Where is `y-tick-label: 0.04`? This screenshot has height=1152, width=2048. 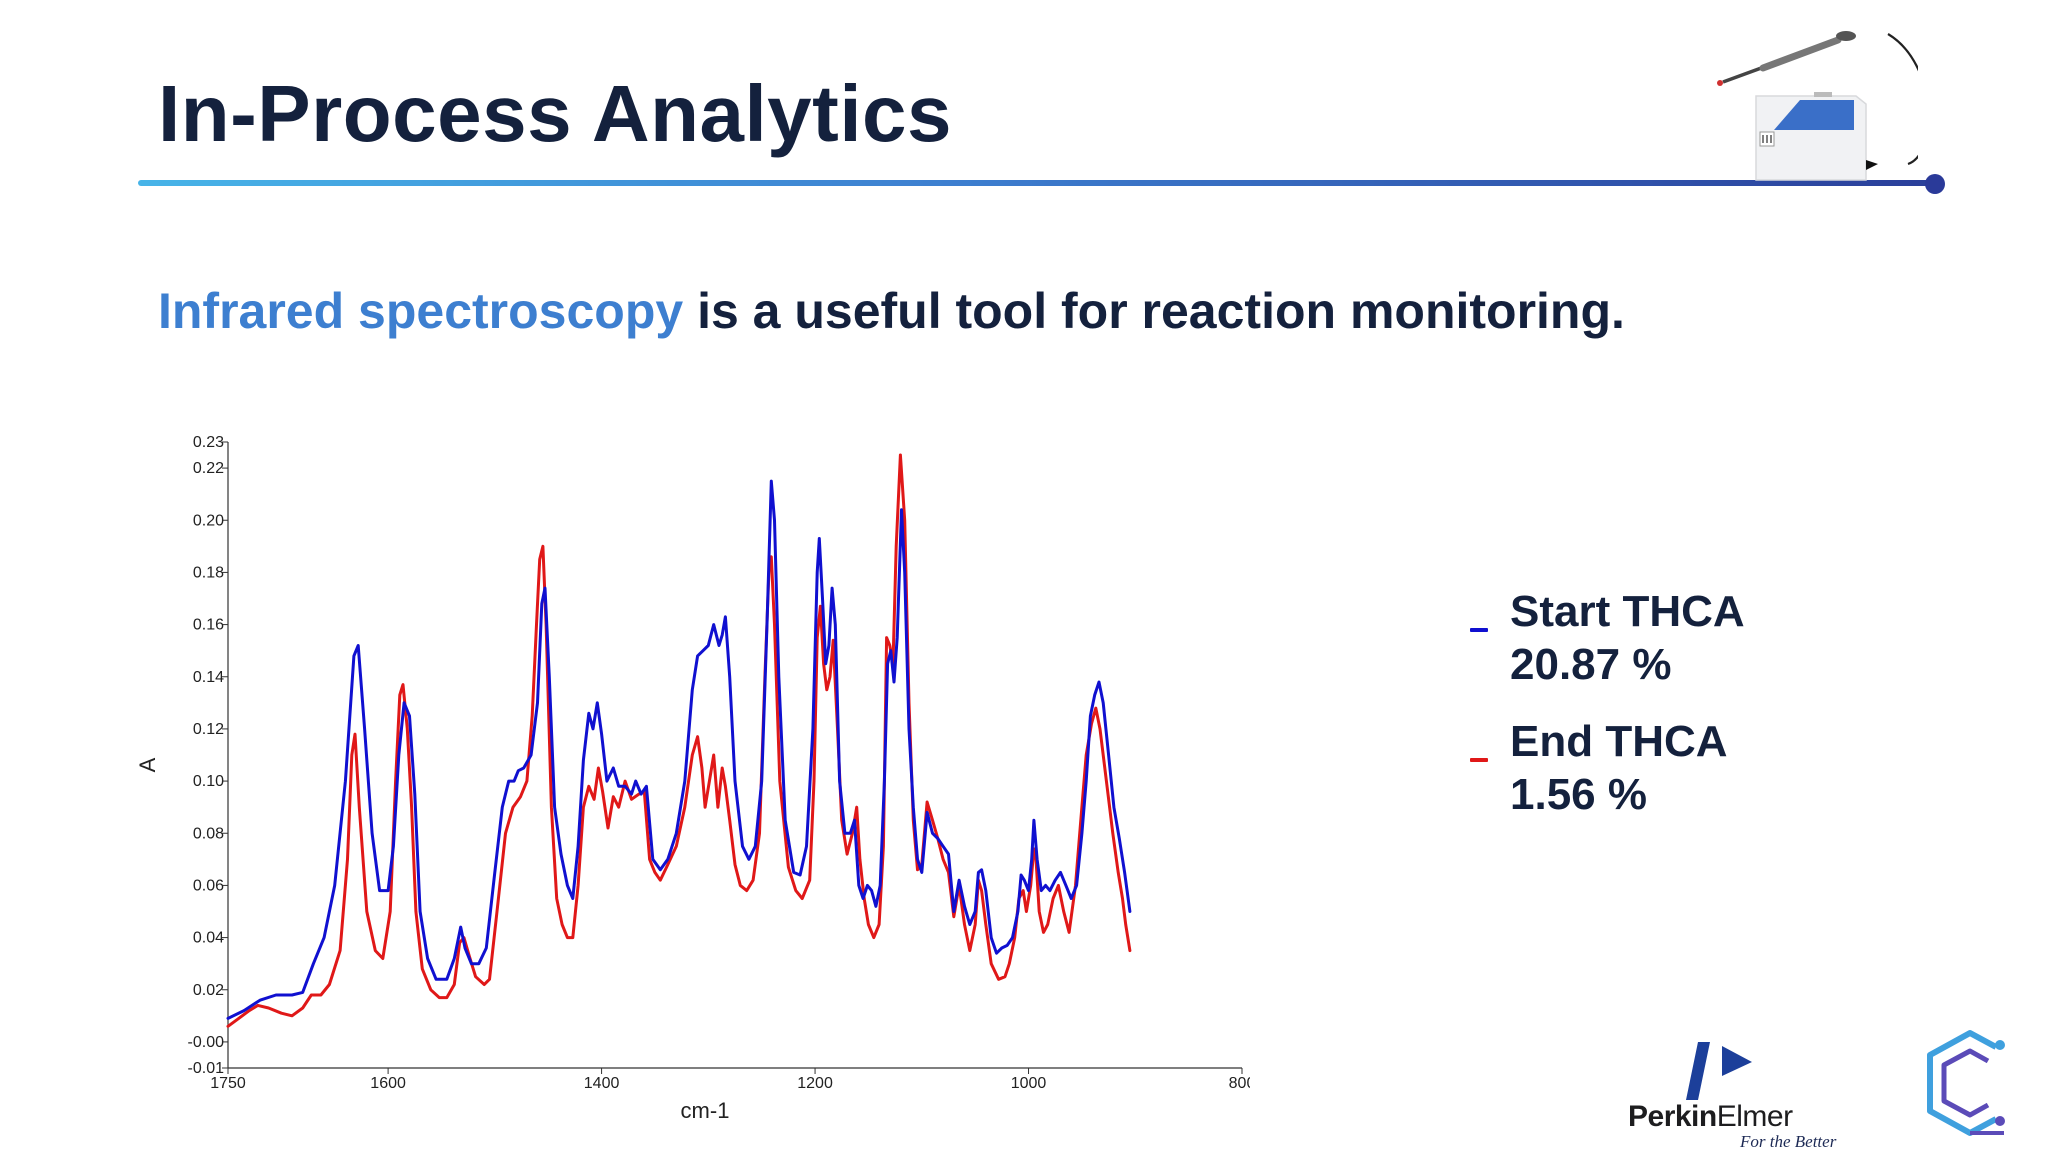
y-tick-label: 0.04 is located at coordinates (208, 938).